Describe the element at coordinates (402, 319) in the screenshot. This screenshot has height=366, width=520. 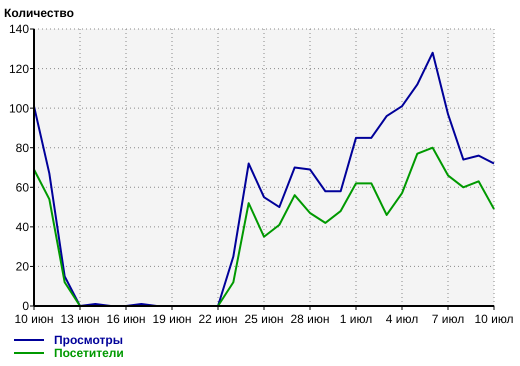
I see `x-tick-label: 4 июл` at that location.